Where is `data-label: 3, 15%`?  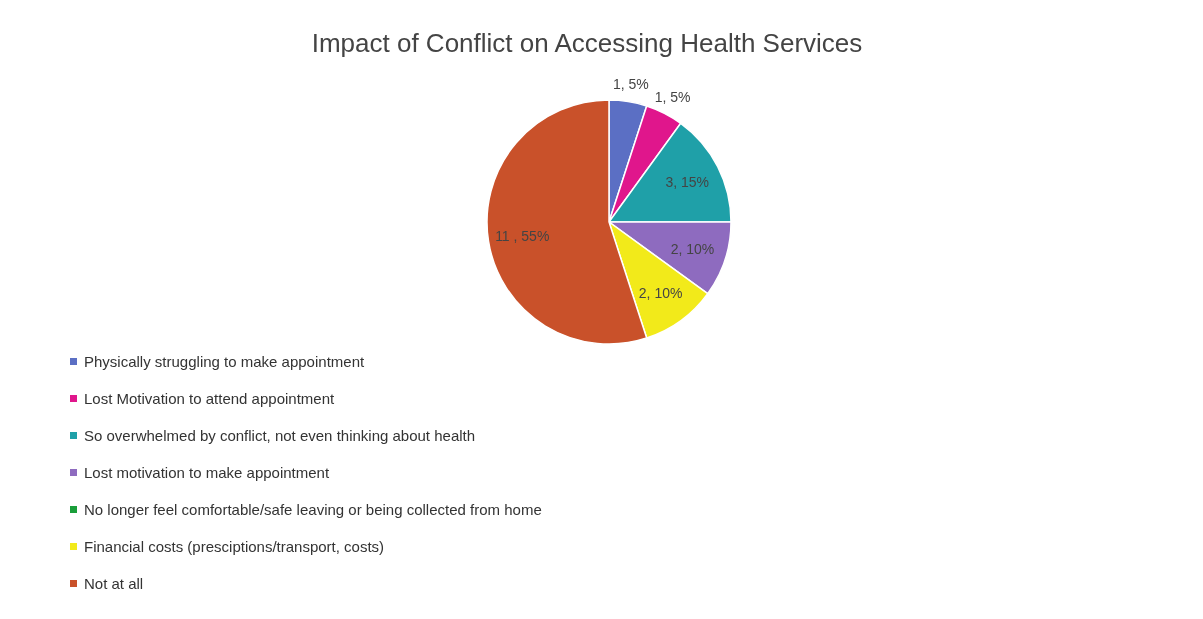
data-label: 3, 15% is located at coordinates (687, 182).